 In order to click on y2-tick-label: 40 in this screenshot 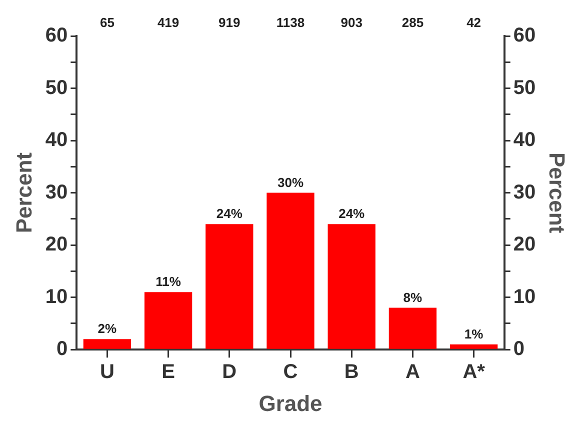, I will do `click(524, 140)`.